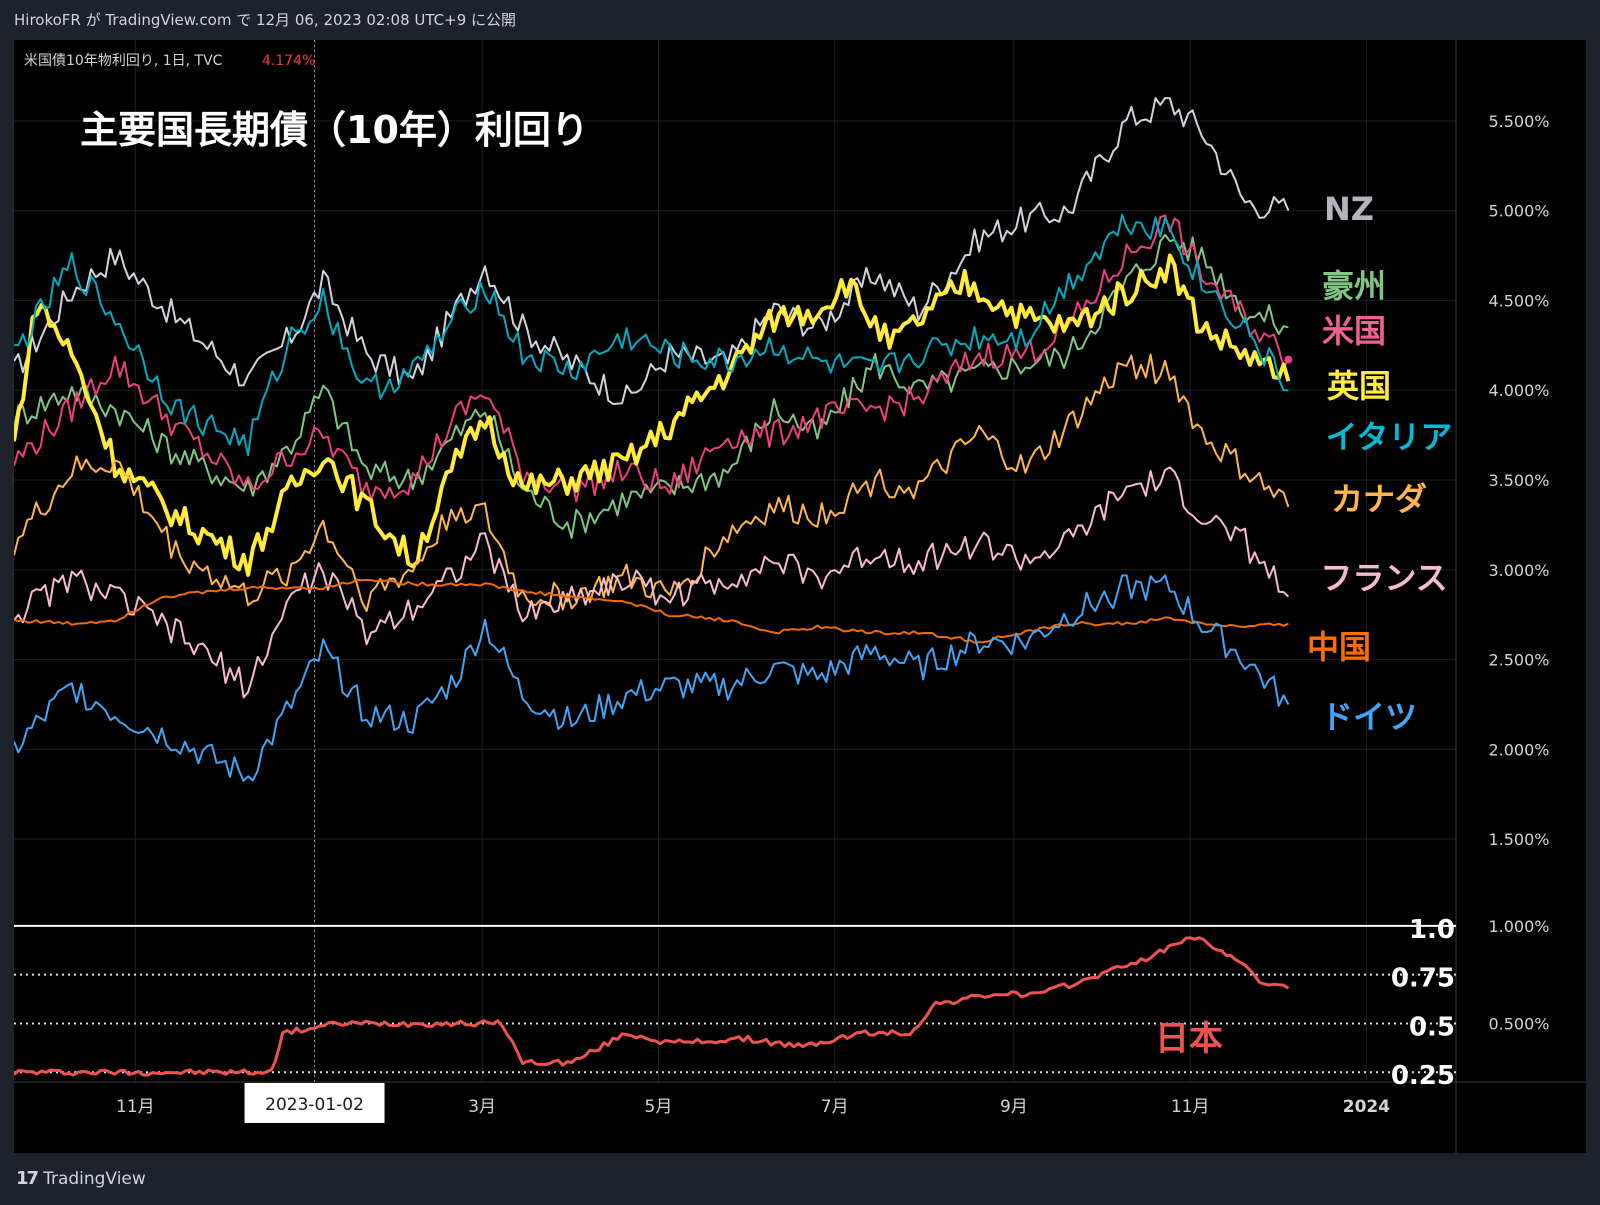 The height and width of the screenshot is (1205, 1600). Describe the element at coordinates (1518, 749) in the screenshot. I see `y-tick-label: 2.000%` at that location.